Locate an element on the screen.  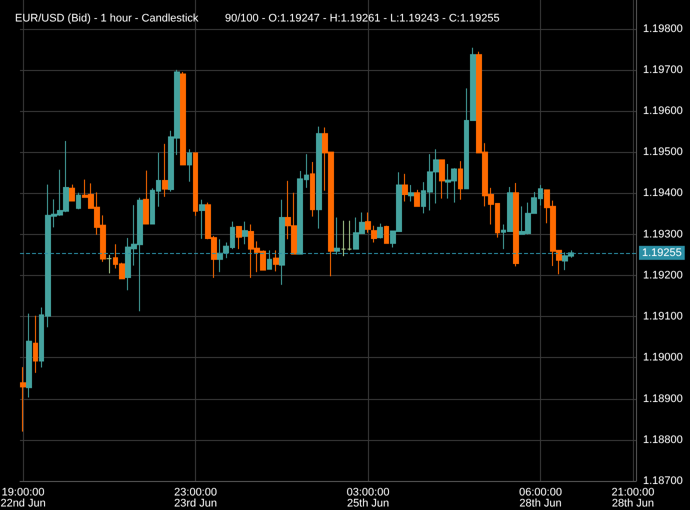
y-tick-label: 1.18700 is located at coordinates (663, 481).